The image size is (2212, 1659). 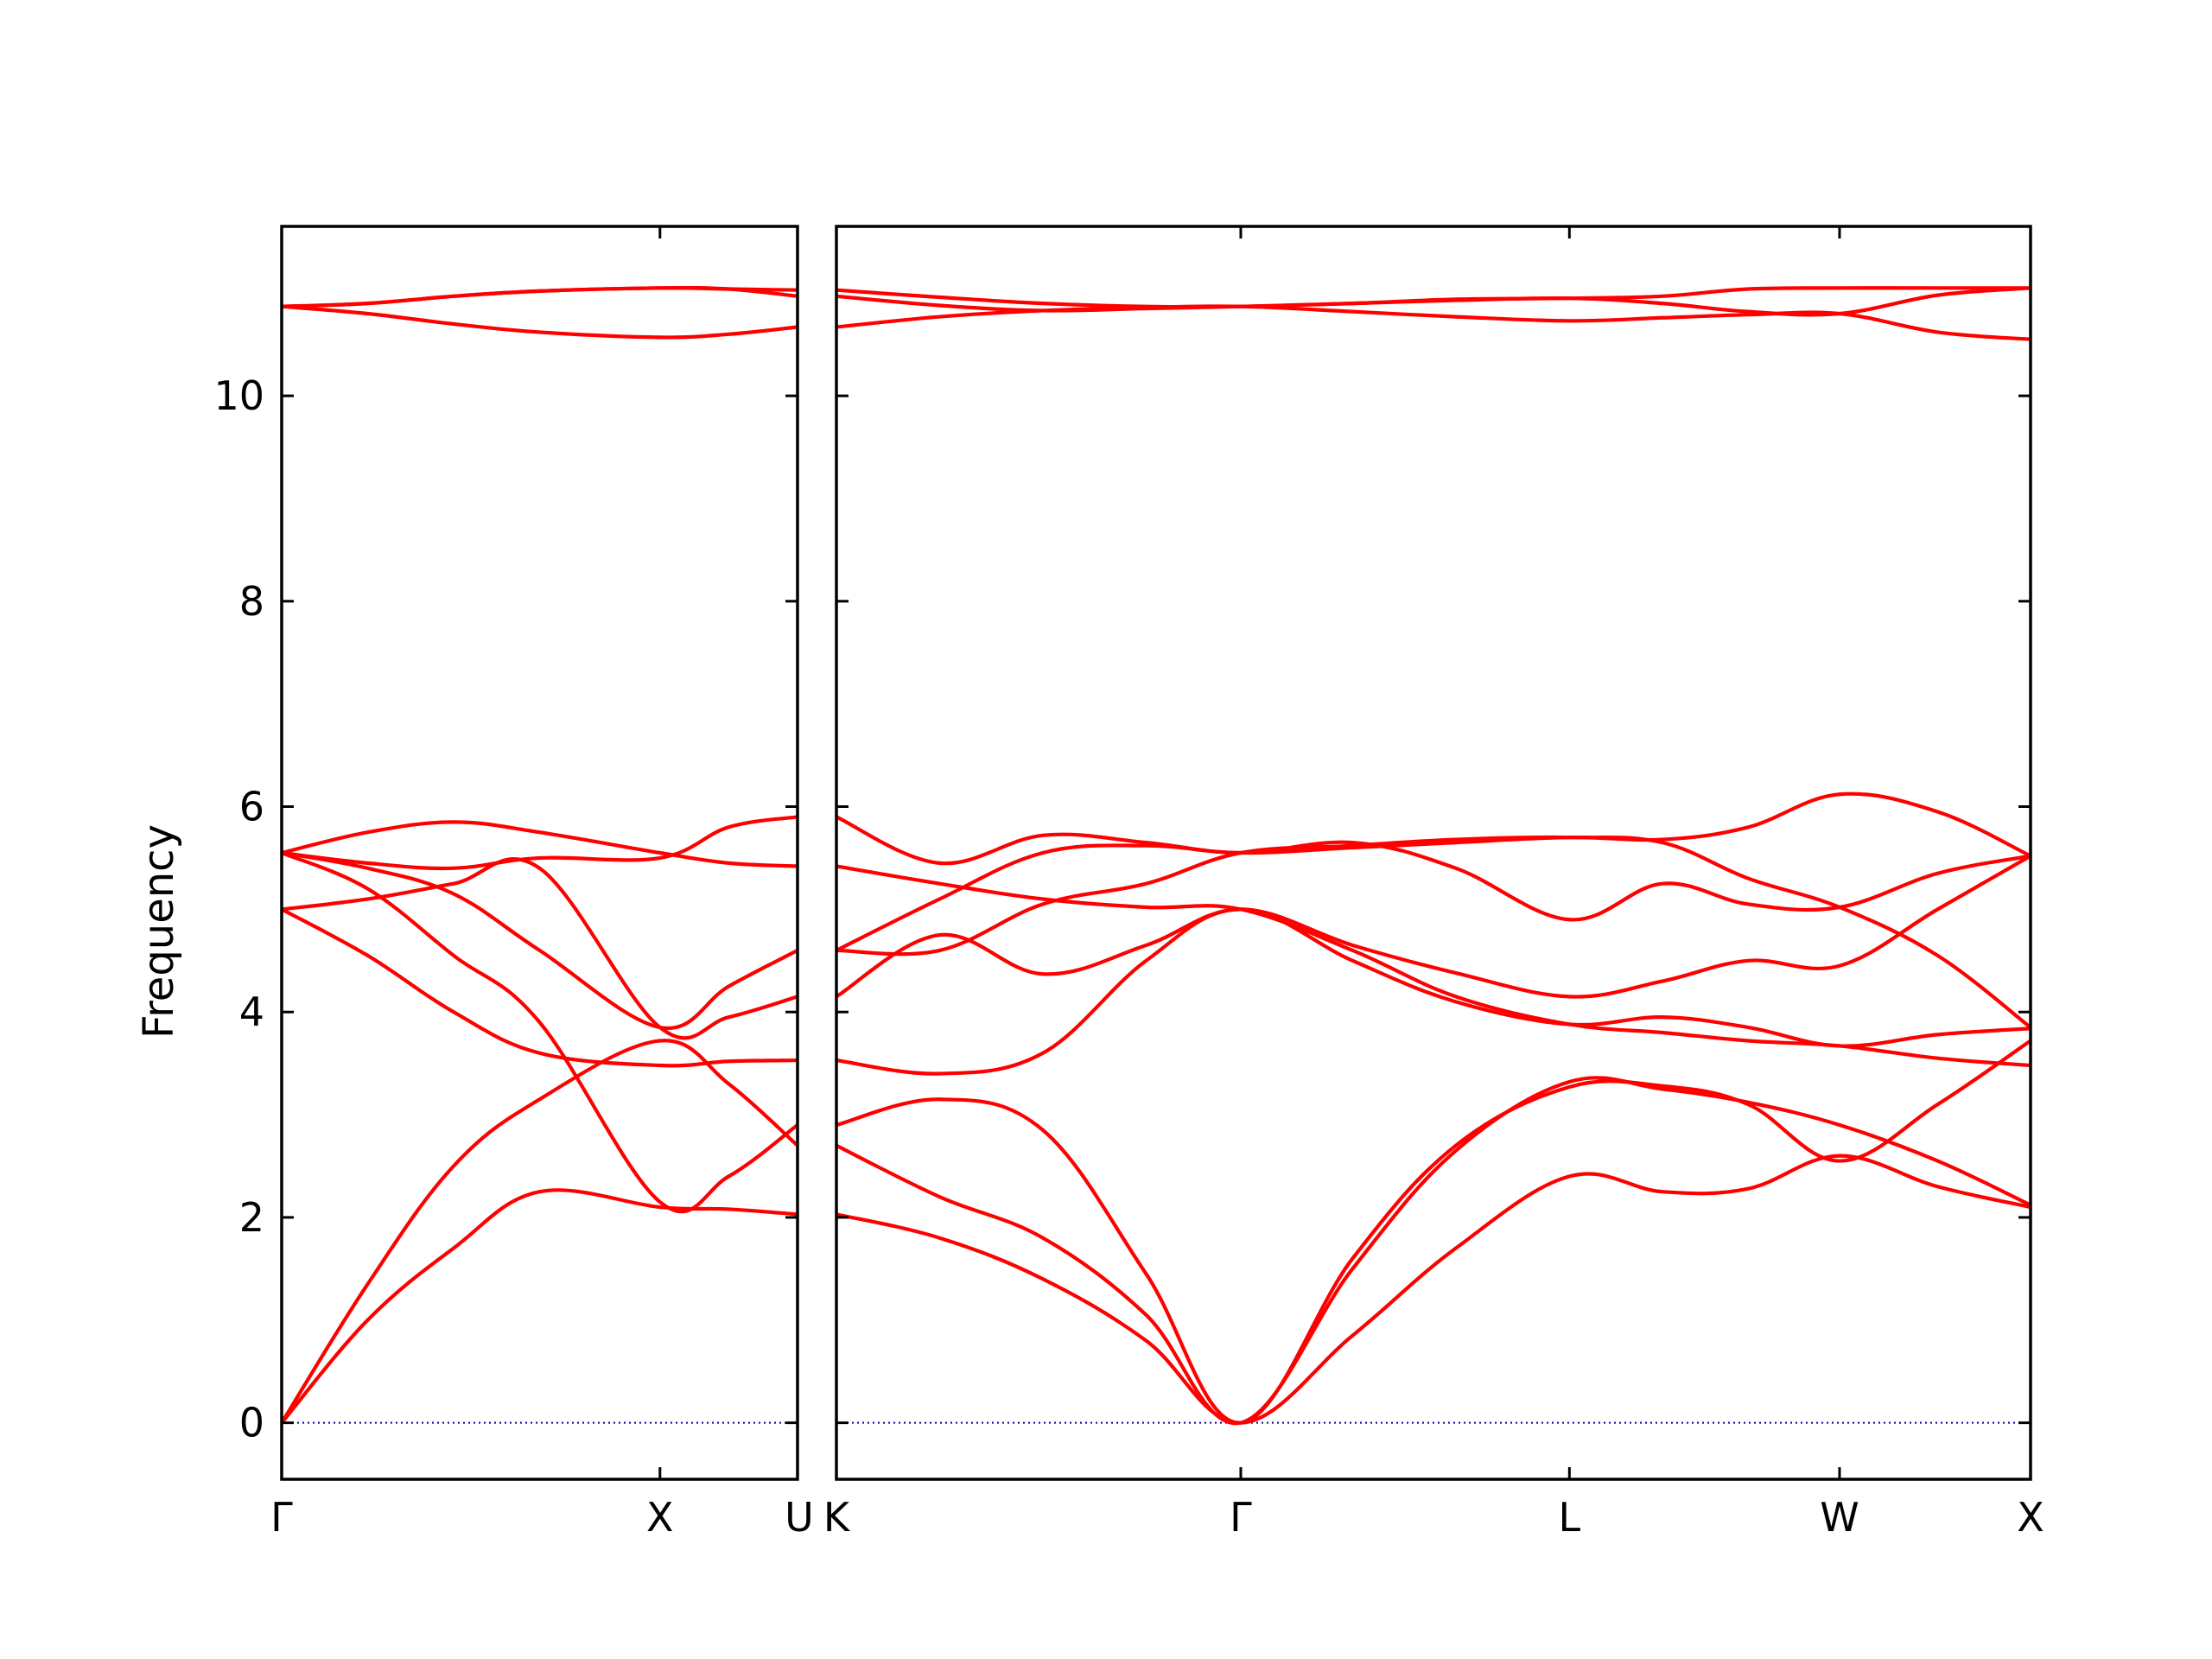 I want to click on y-tick-label: 2, so click(x=251, y=1217).